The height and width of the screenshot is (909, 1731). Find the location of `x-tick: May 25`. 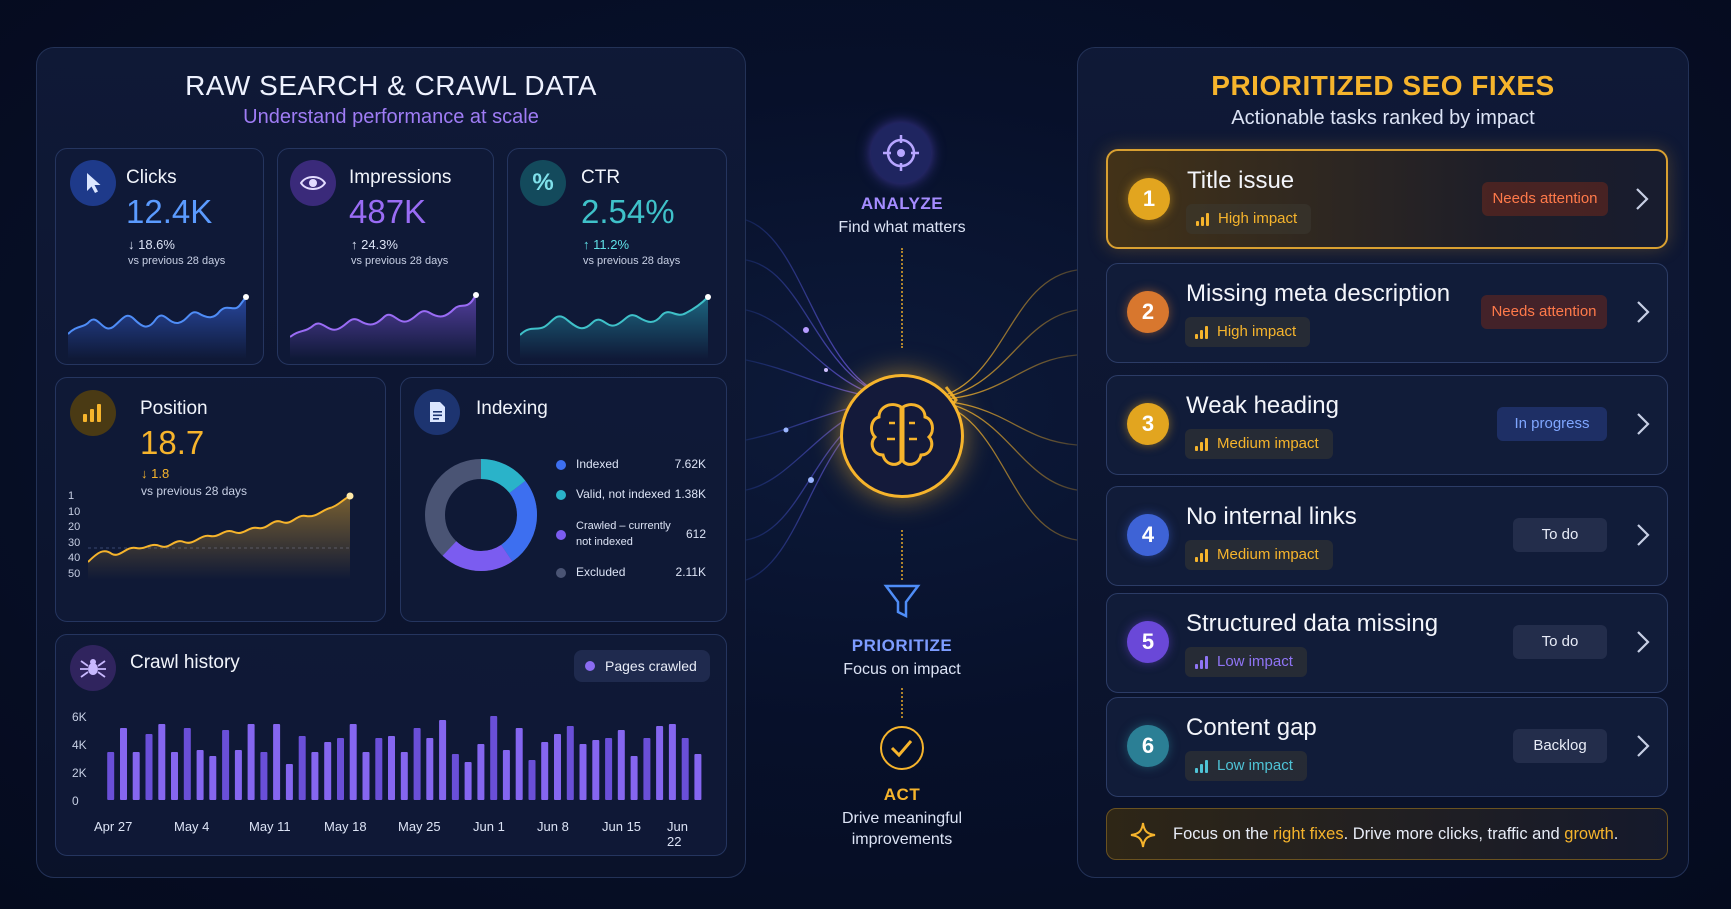

x-tick: May 25 is located at coordinates (419, 826).